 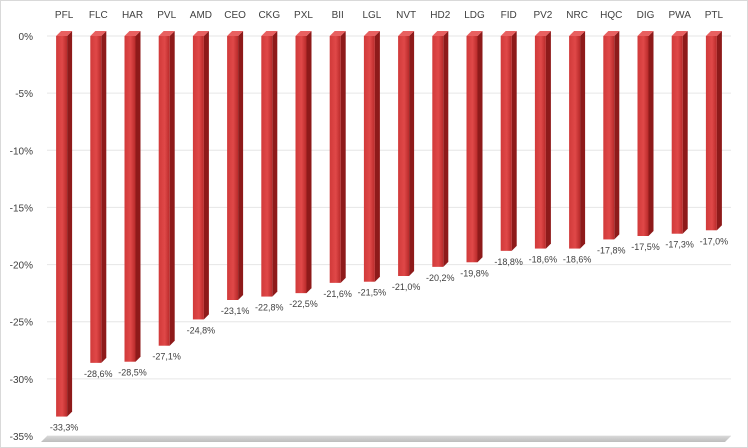 I want to click on data-label: -28,6%, so click(x=98, y=374).